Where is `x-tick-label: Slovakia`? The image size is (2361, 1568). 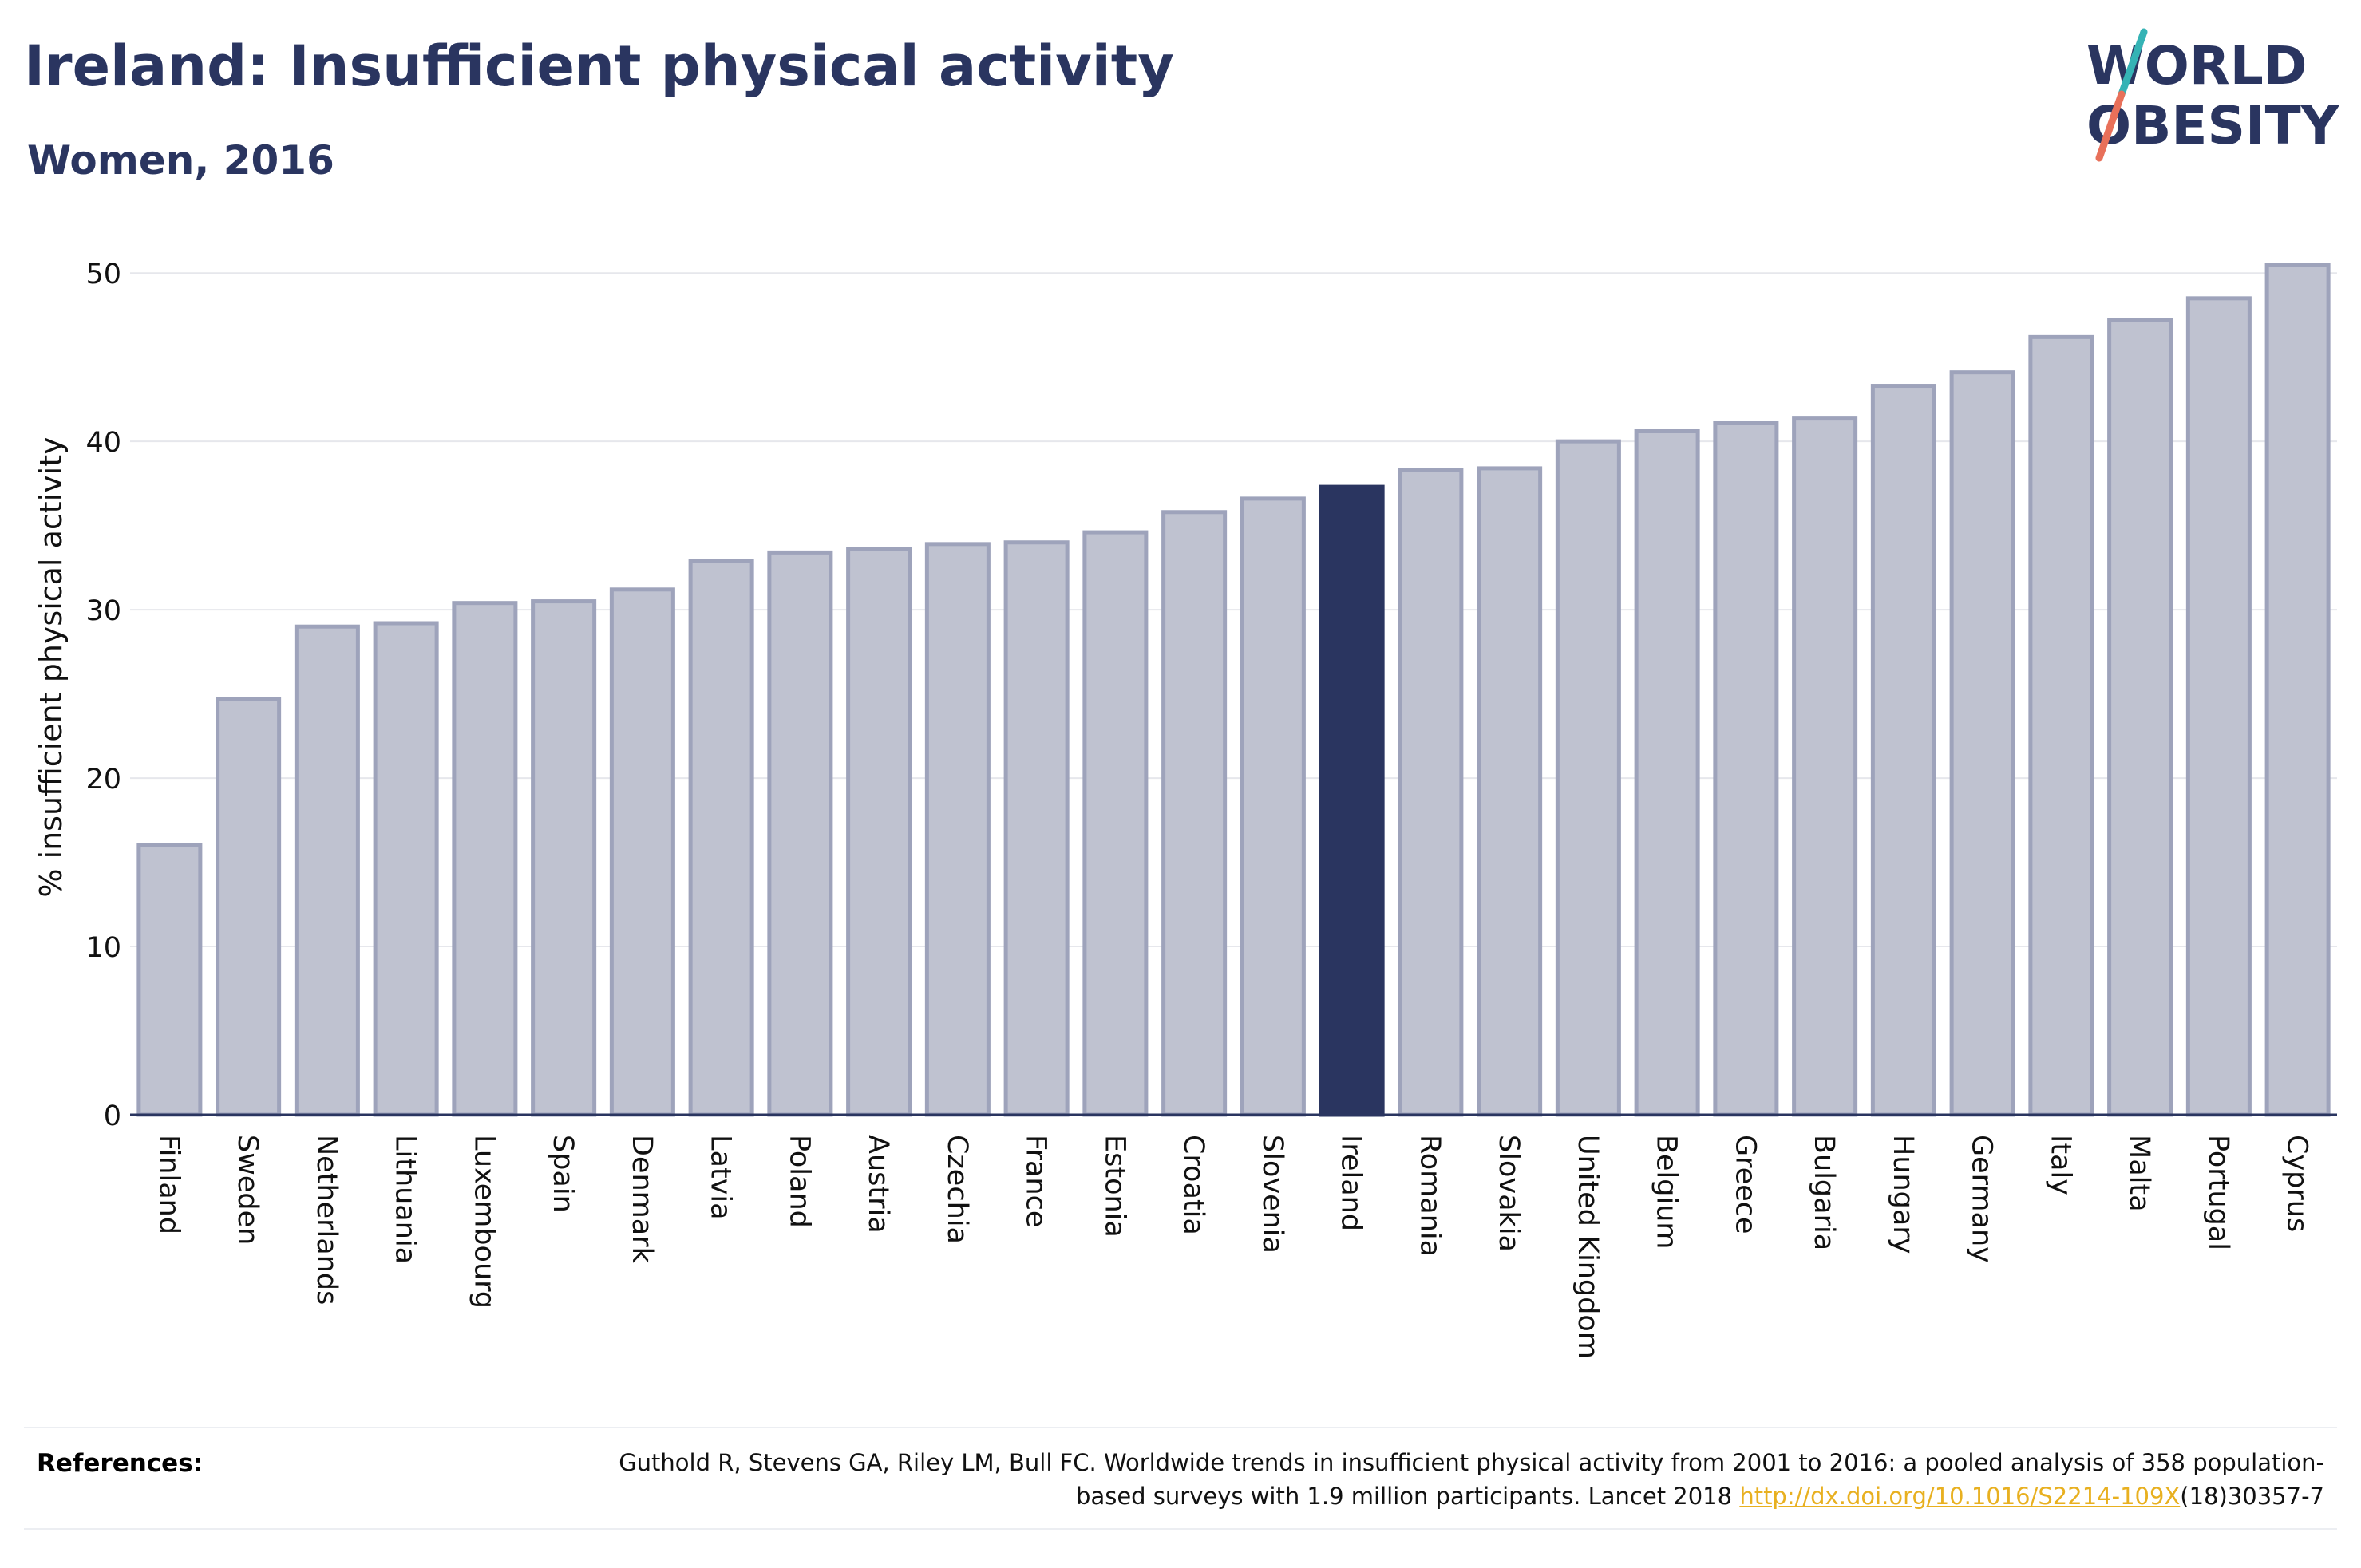
x-tick-label: Slovakia is located at coordinates (1509, 1193).